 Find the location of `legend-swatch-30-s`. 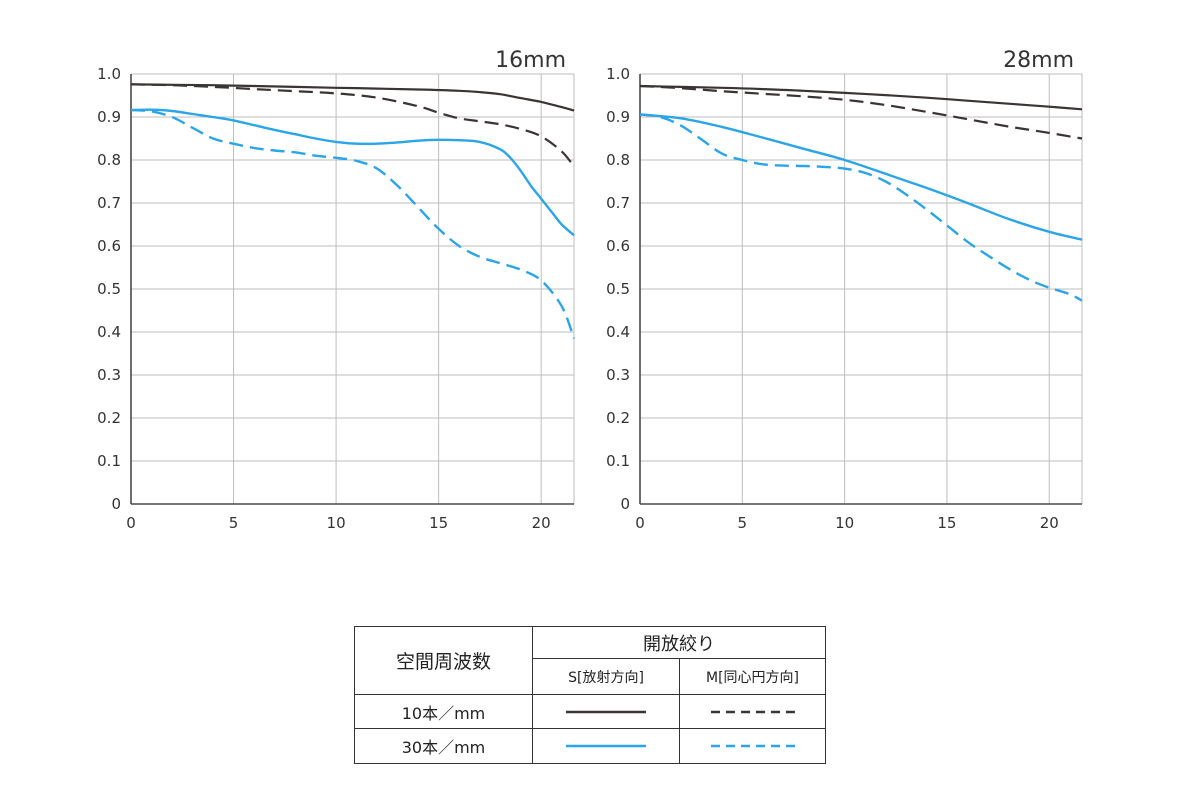

legend-swatch-30-s is located at coordinates (606, 746).